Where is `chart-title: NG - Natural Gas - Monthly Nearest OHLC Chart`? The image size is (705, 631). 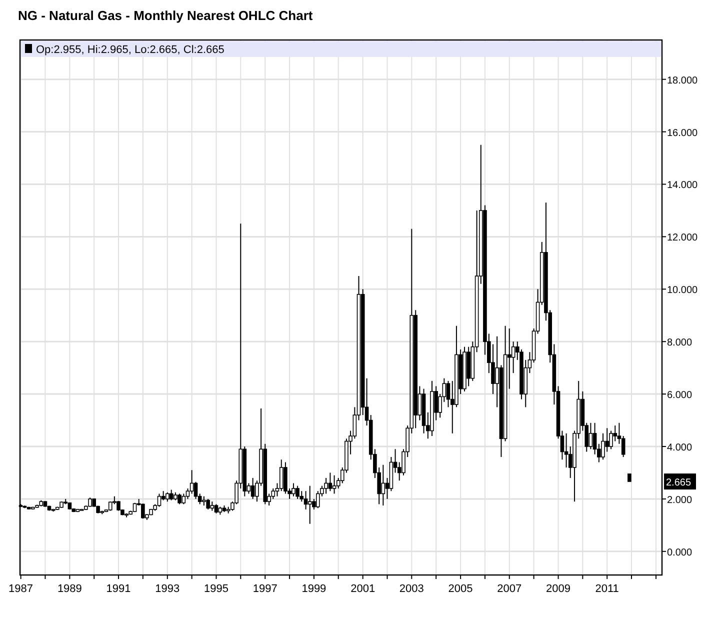 chart-title: NG - Natural Gas - Monthly Nearest OHLC Chart is located at coordinates (166, 15).